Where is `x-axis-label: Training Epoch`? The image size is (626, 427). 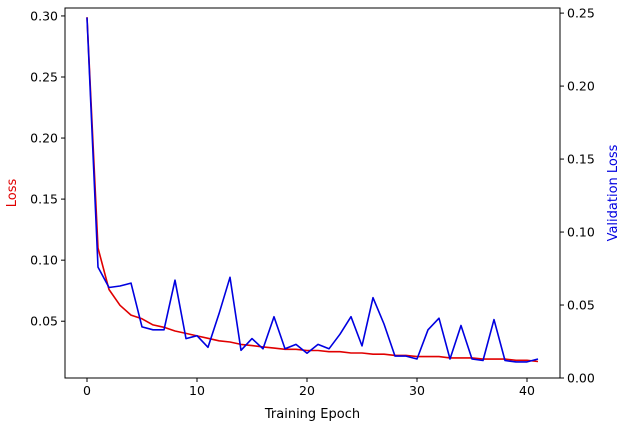 x-axis-label: Training Epoch is located at coordinates (312, 414).